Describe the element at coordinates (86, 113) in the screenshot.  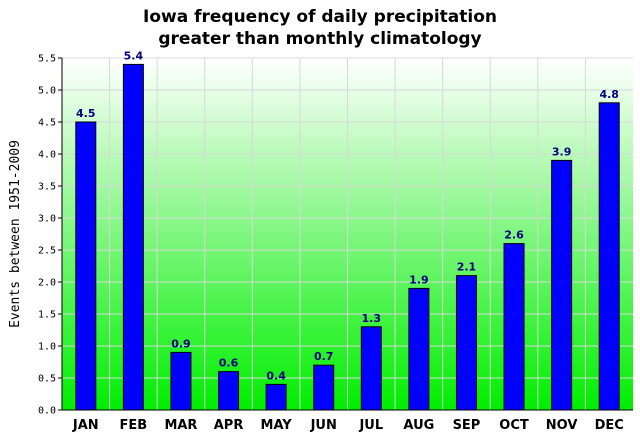
I see `data-label-jan: 4.5` at that location.